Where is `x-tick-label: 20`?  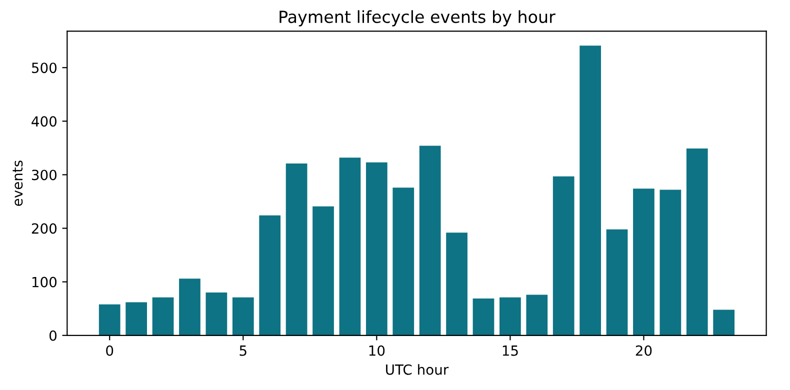
x-tick-label: 20 is located at coordinates (644, 350).